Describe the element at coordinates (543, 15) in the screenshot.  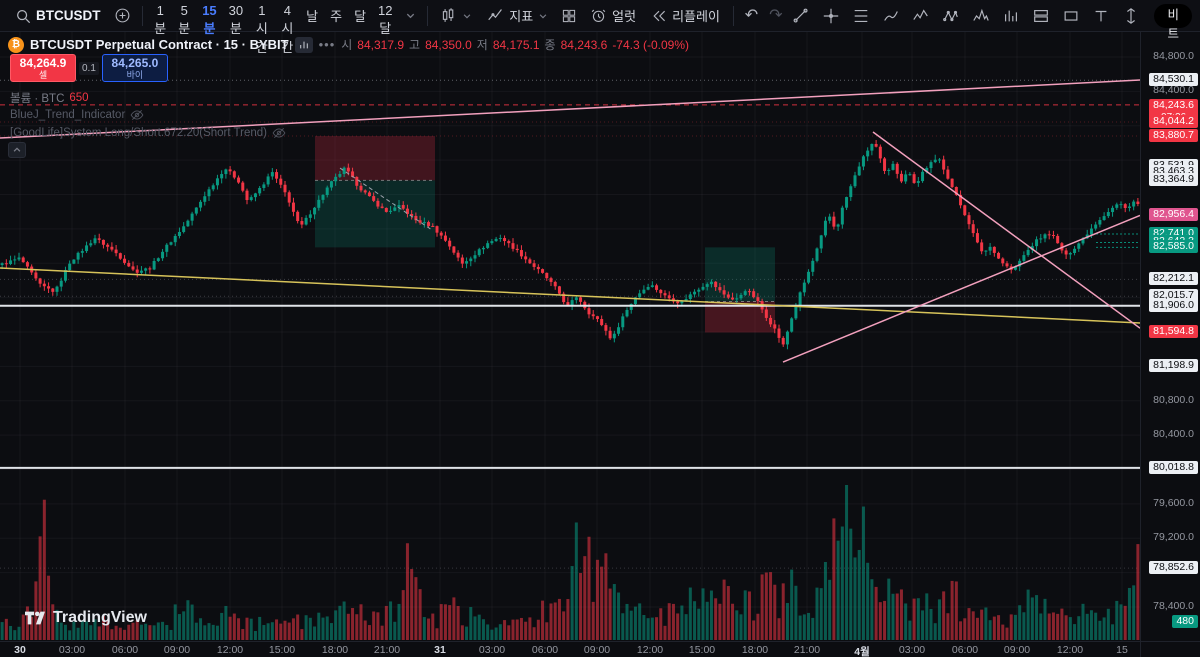
I see `chevron-down-icon` at that location.